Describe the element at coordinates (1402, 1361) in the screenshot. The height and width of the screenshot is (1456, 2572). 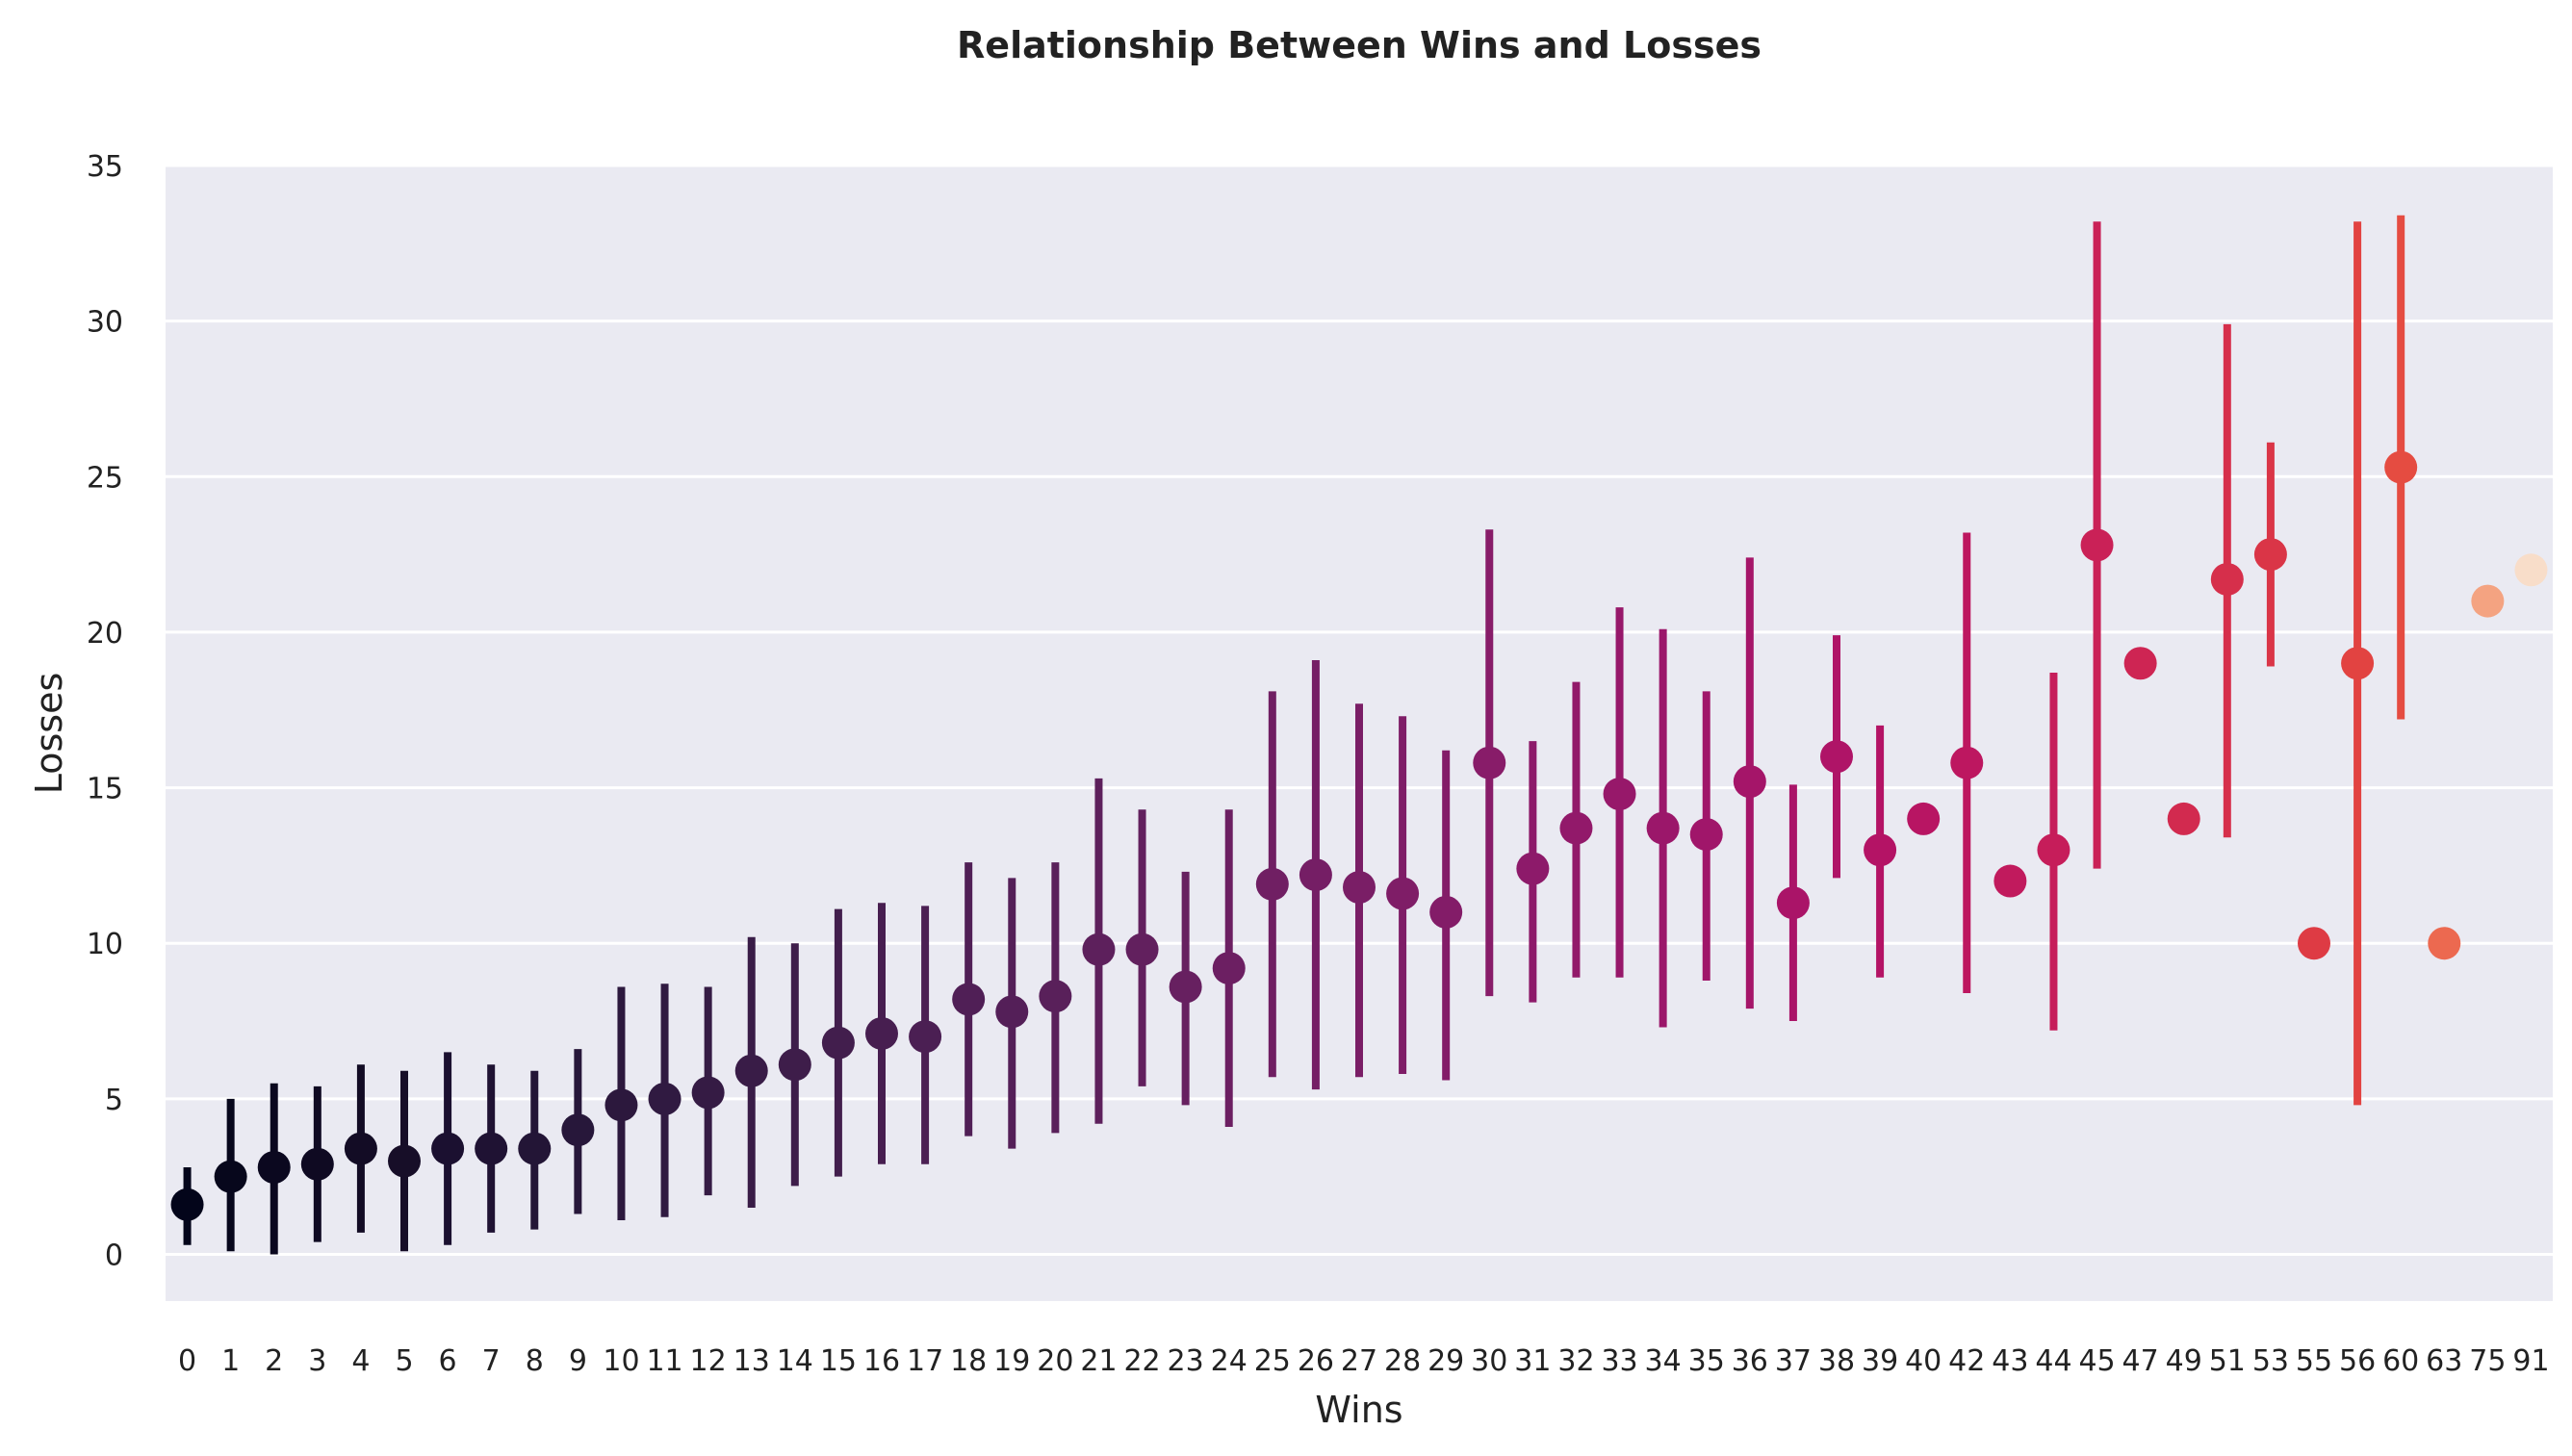
I see `x-tick-label: 28` at that location.